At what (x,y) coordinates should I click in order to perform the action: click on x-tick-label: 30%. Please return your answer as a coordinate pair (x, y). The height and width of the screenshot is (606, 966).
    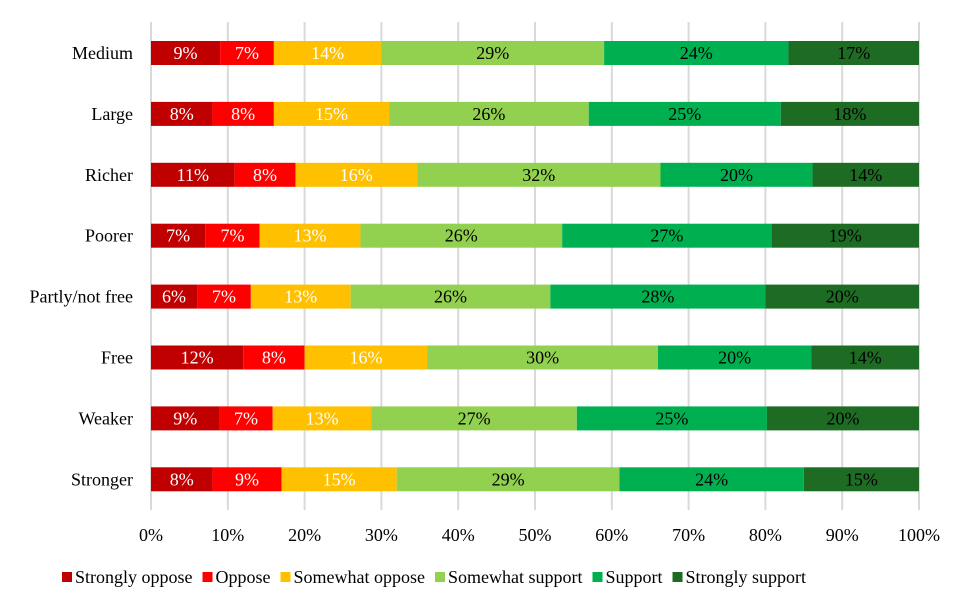
    Looking at the image, I should click on (381, 535).